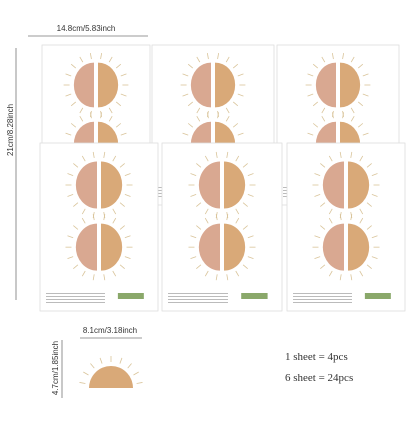  What do you see at coordinates (316, 357) in the screenshot?
I see `quantity-1: 1 sheet = 4pcs` at bounding box center [316, 357].